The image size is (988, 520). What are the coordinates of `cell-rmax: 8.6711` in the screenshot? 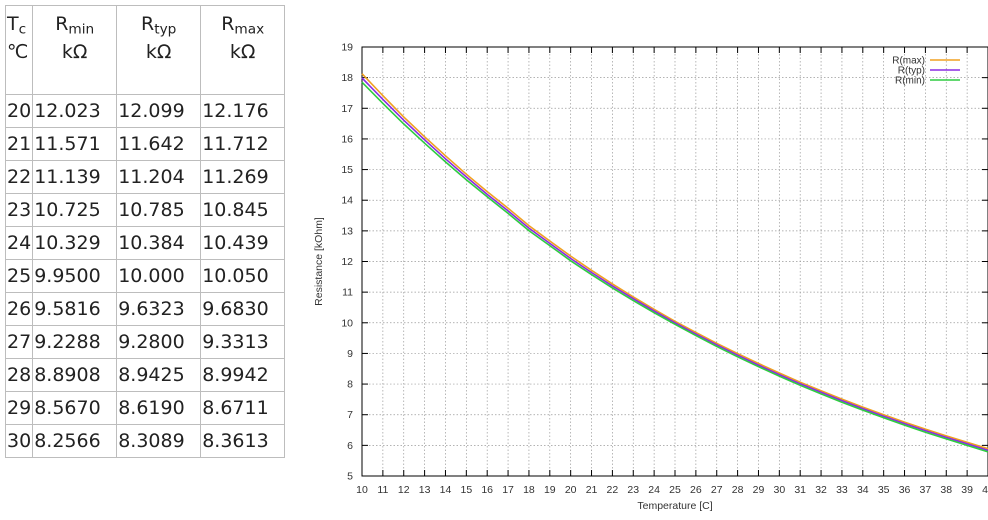 It's located at (243, 408).